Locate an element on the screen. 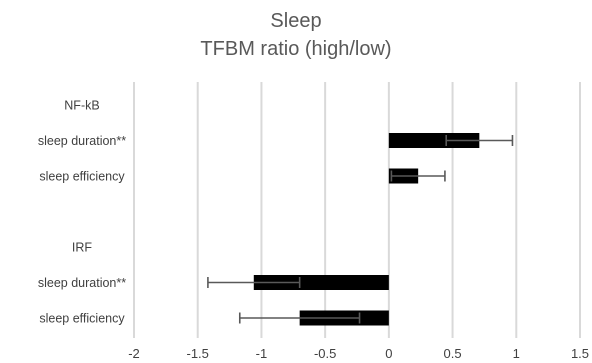 This screenshot has height=363, width=592. chart-title: Sleep is located at coordinates (295, 21).